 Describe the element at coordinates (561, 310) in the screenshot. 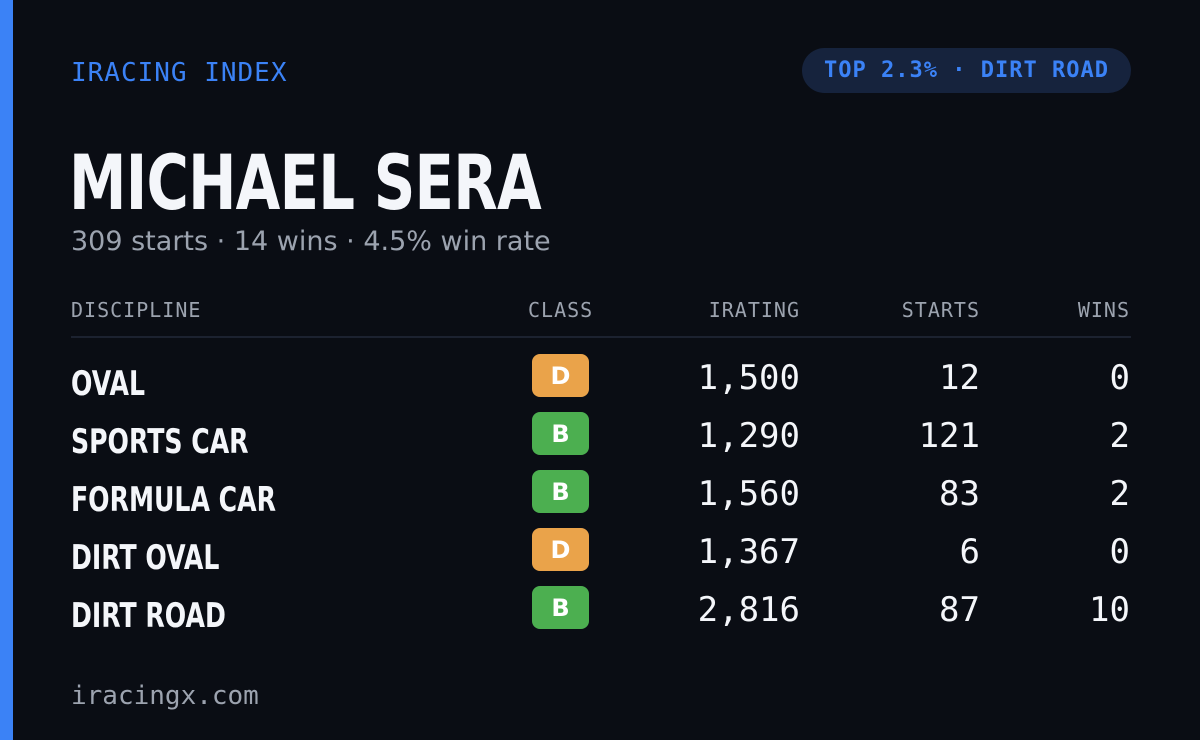

I see `header-class: CLASS` at that location.